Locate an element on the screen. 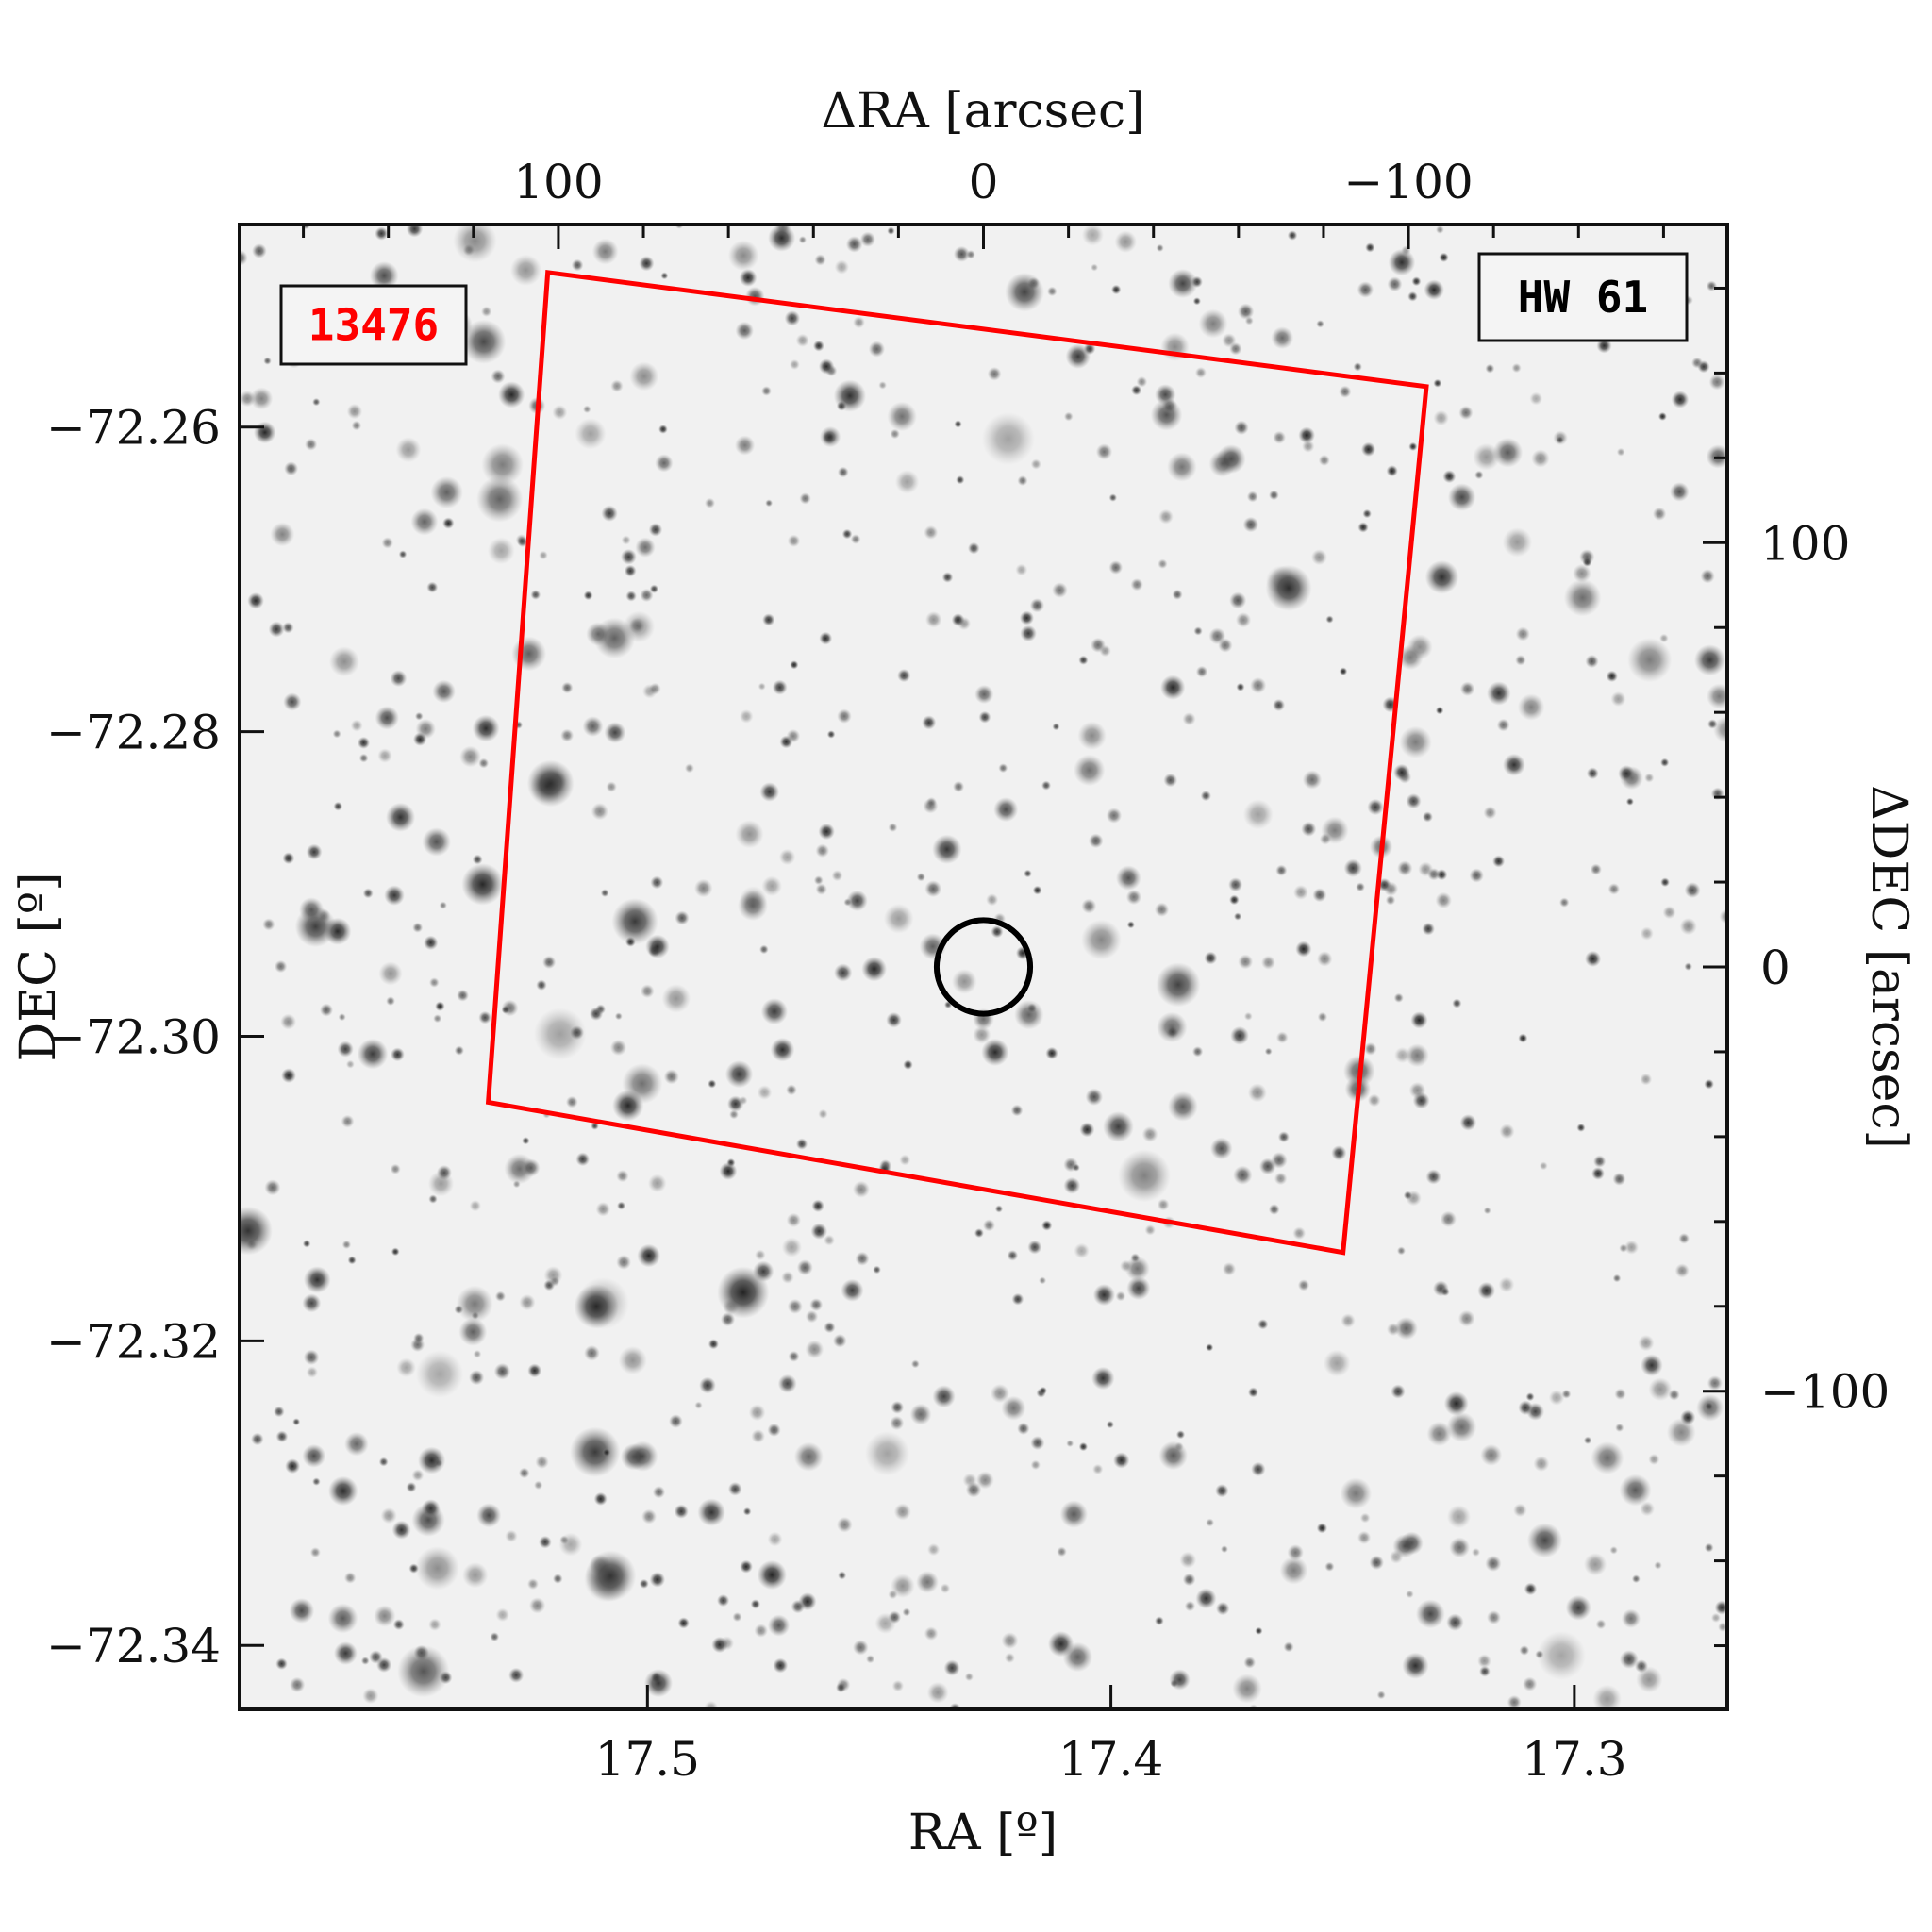 The height and width of the screenshot is (1932, 1932). annotation-box is located at coordinates (1583, 297).